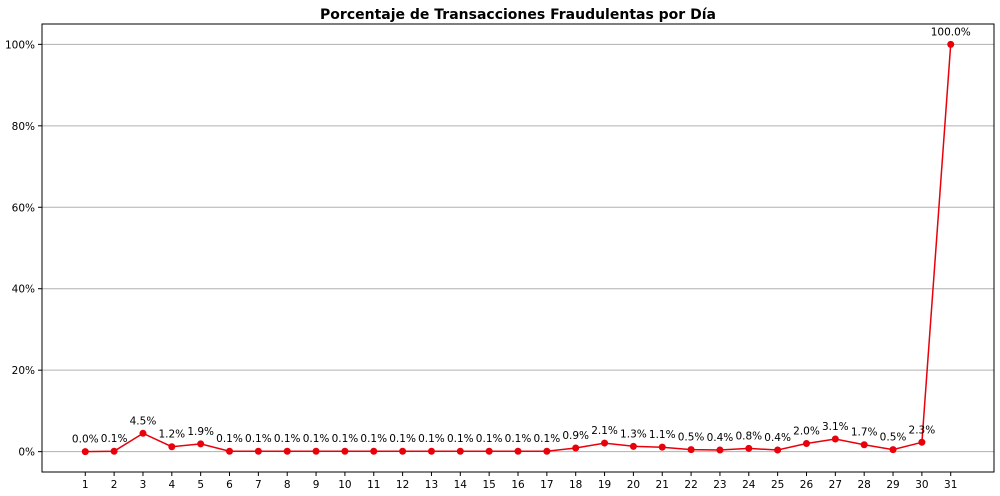  Describe the element at coordinates (373, 485) in the screenshot. I see `x-tick-label: 11` at that location.